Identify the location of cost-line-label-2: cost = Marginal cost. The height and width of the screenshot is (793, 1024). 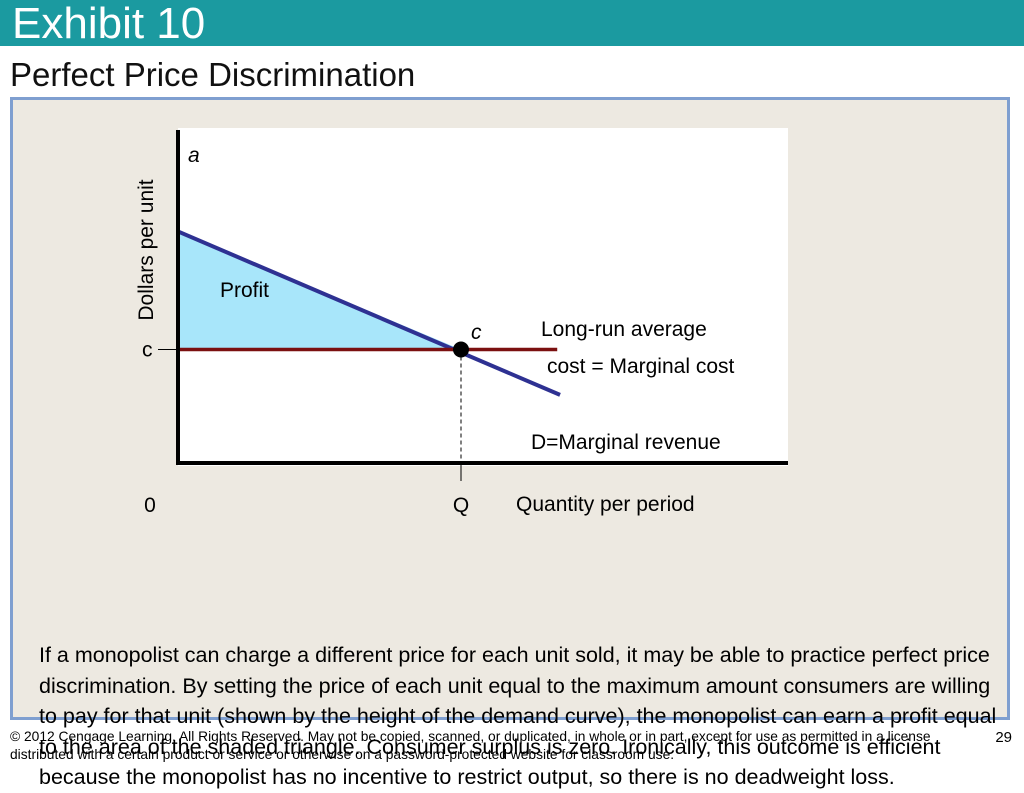
(640, 366).